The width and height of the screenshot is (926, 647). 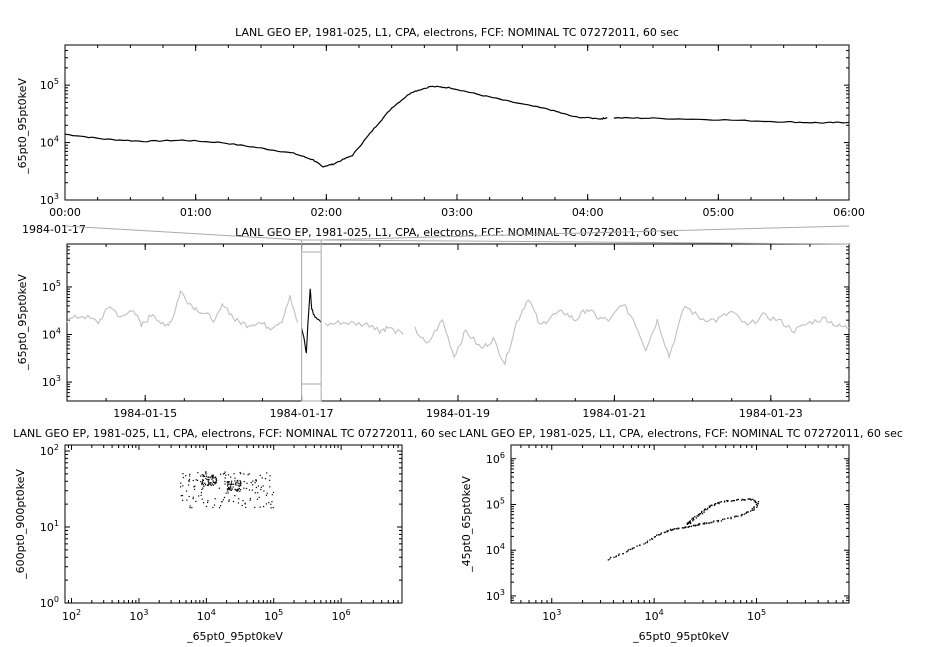 I want to click on middle-y-tick-label-2: 10⁵, so click(x=51, y=286).